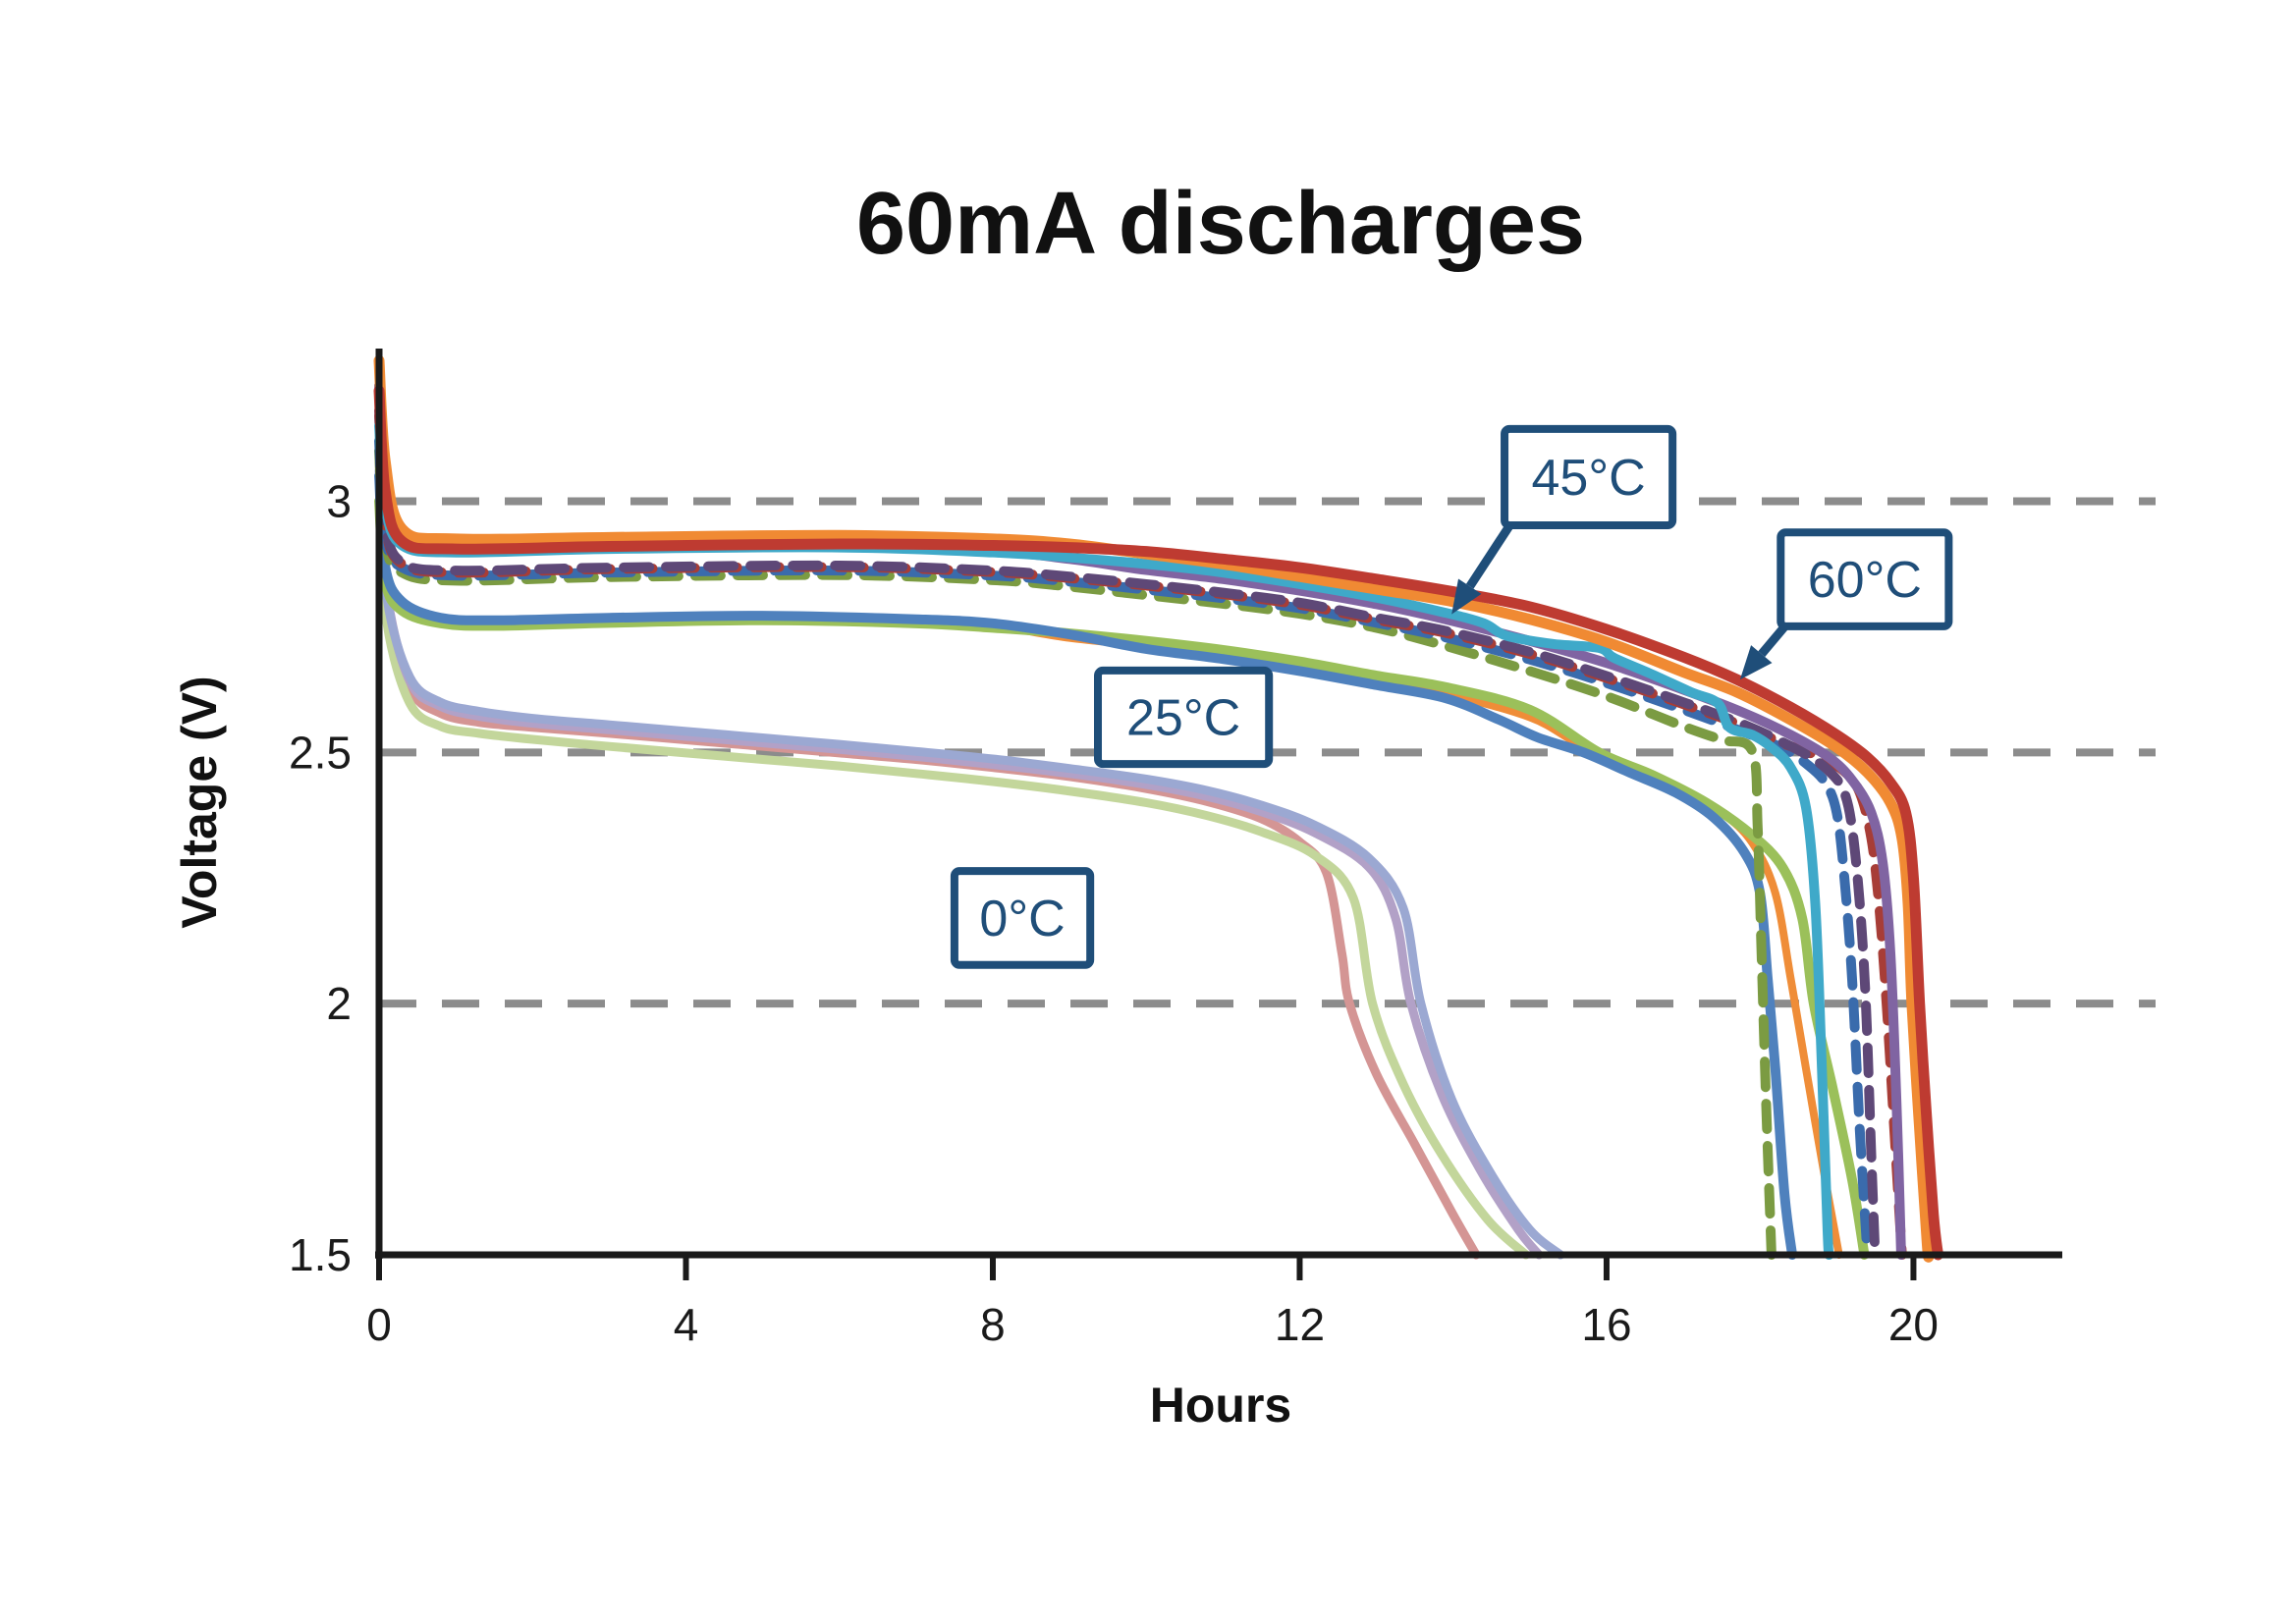  I want to click on callout-45°C: 45°C, so click(1564, 519).